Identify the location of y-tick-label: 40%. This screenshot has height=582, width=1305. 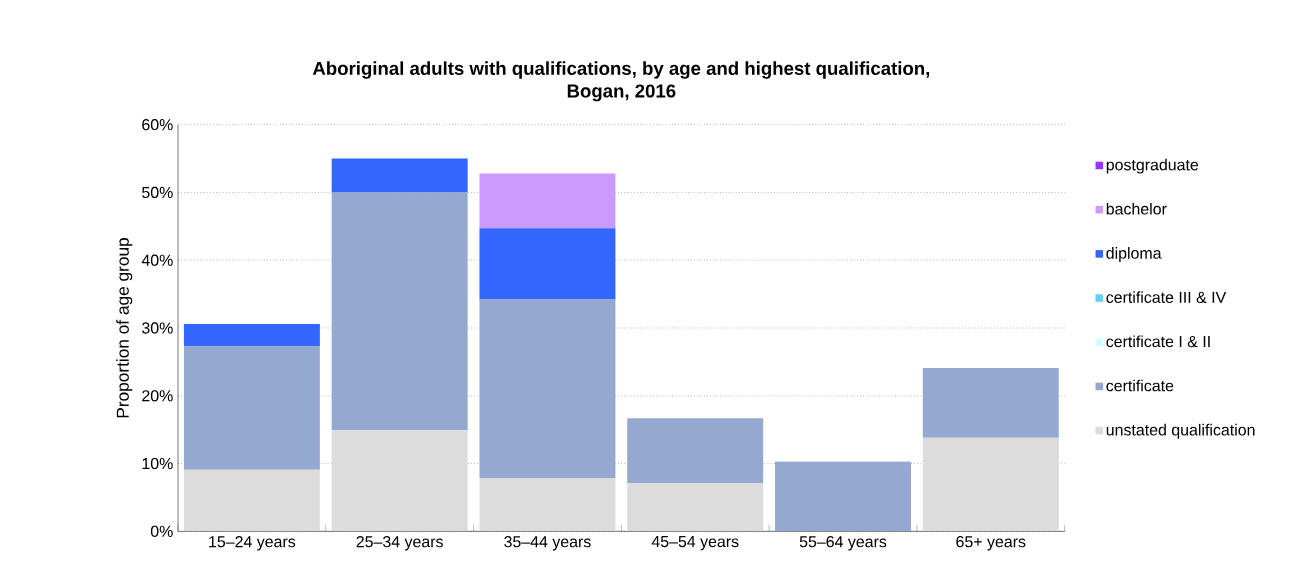
(157, 260).